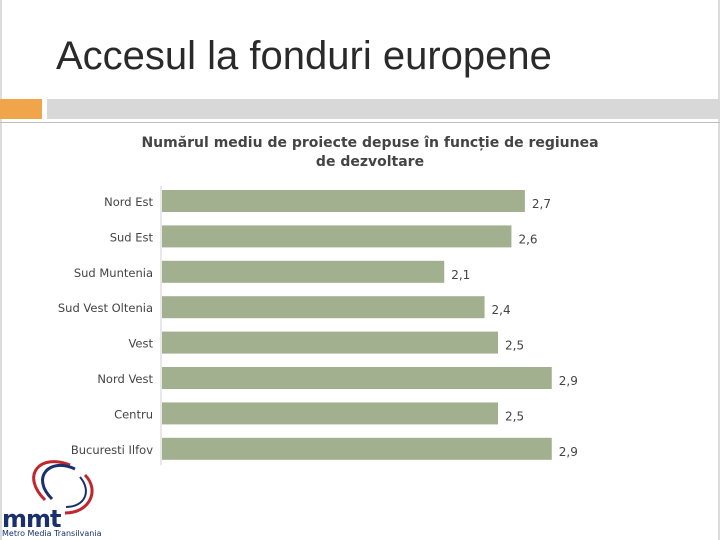  Describe the element at coordinates (460, 275) in the screenshot. I see `value-label-2: 2,1` at that location.